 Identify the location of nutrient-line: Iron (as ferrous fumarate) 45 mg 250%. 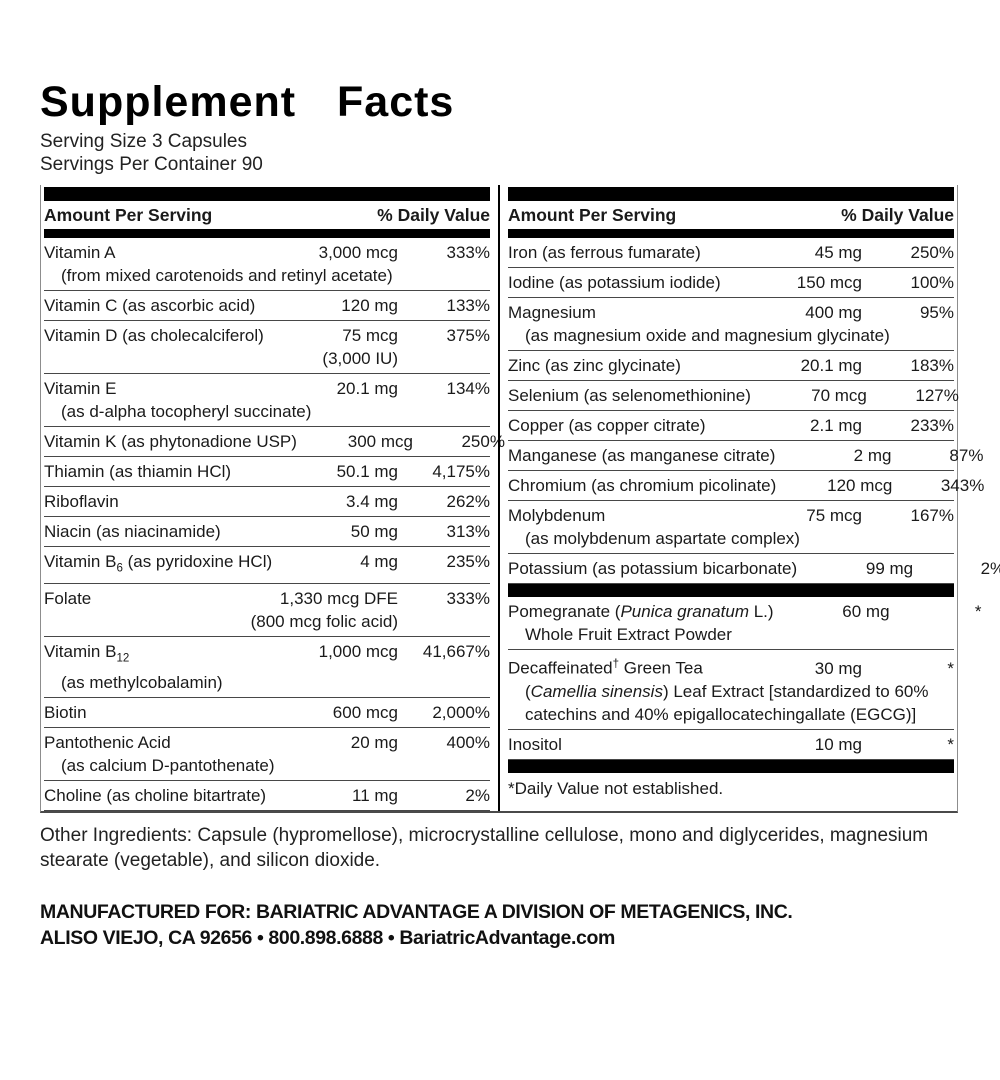
(731, 252).